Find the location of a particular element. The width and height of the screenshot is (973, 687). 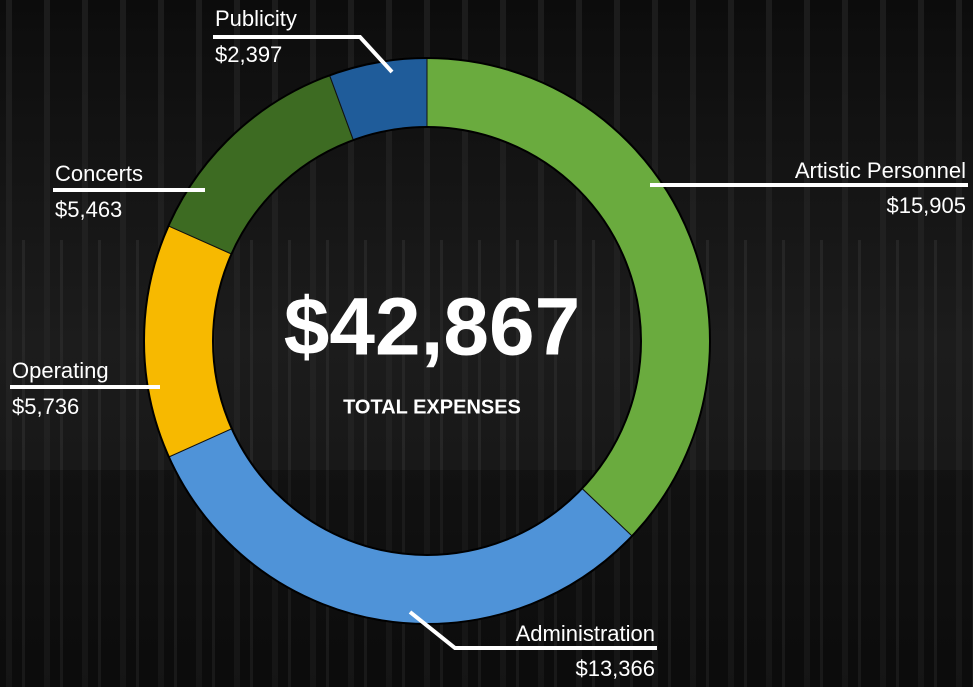

segment-name: Administration is located at coordinates (585, 633).